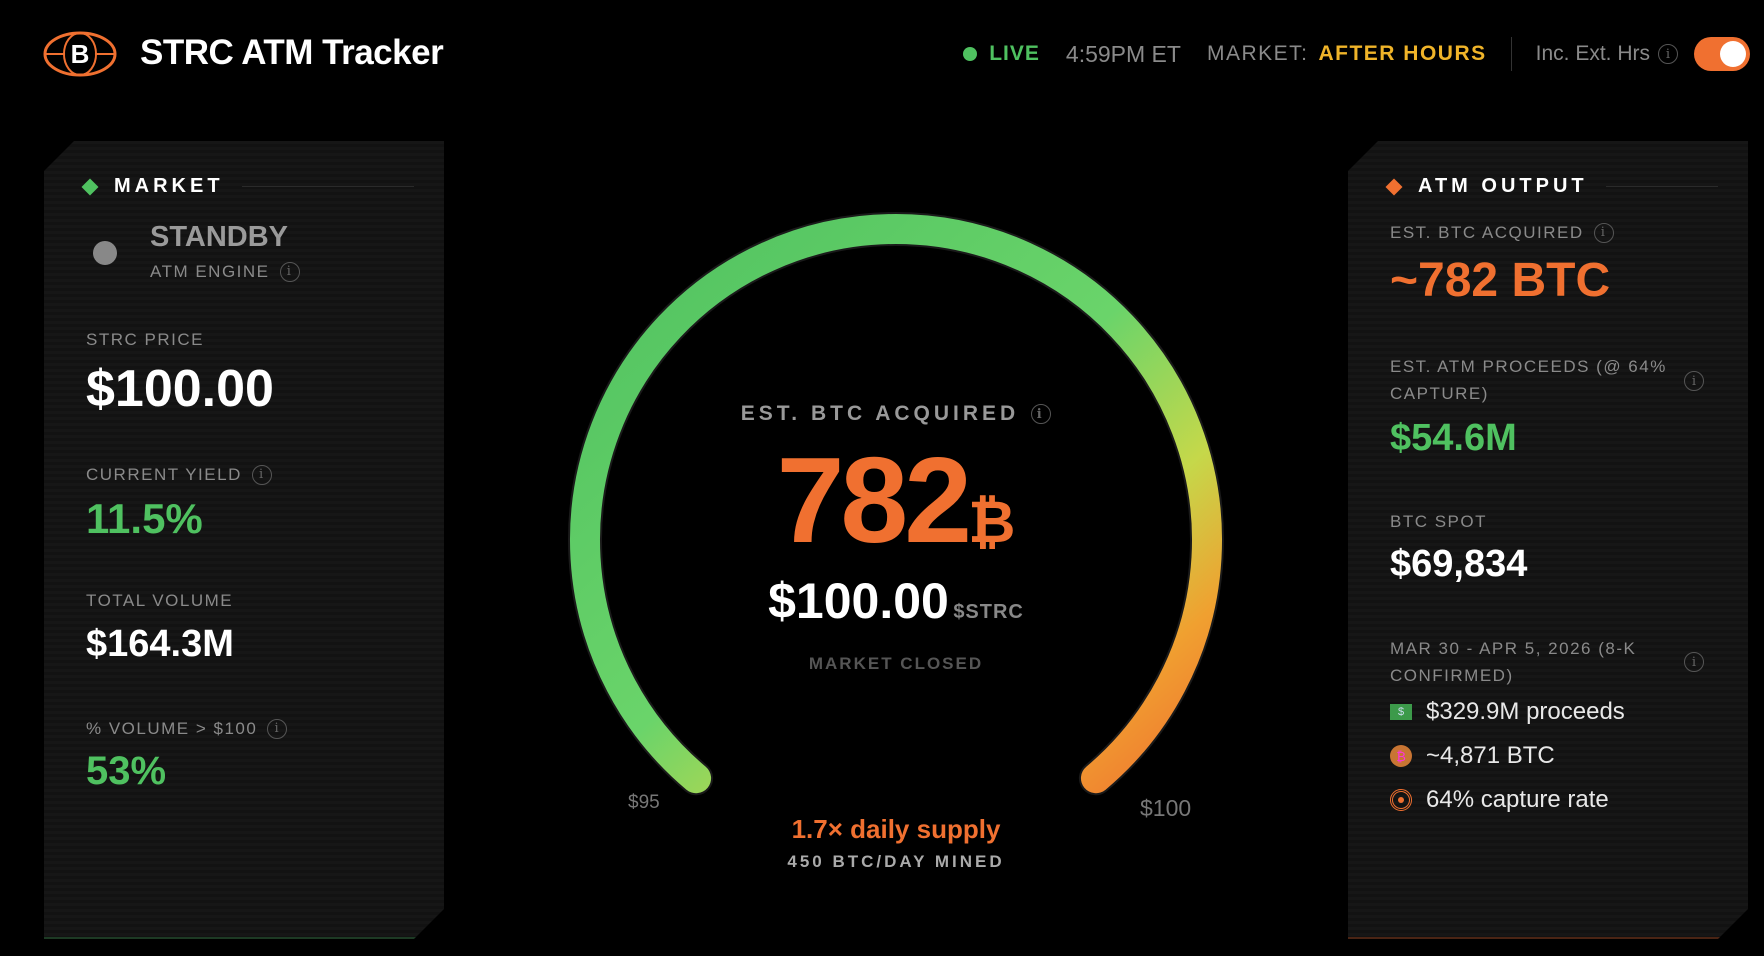 The width and height of the screenshot is (1764, 956). I want to click on market-status: AFTER HOURS, so click(1402, 53).